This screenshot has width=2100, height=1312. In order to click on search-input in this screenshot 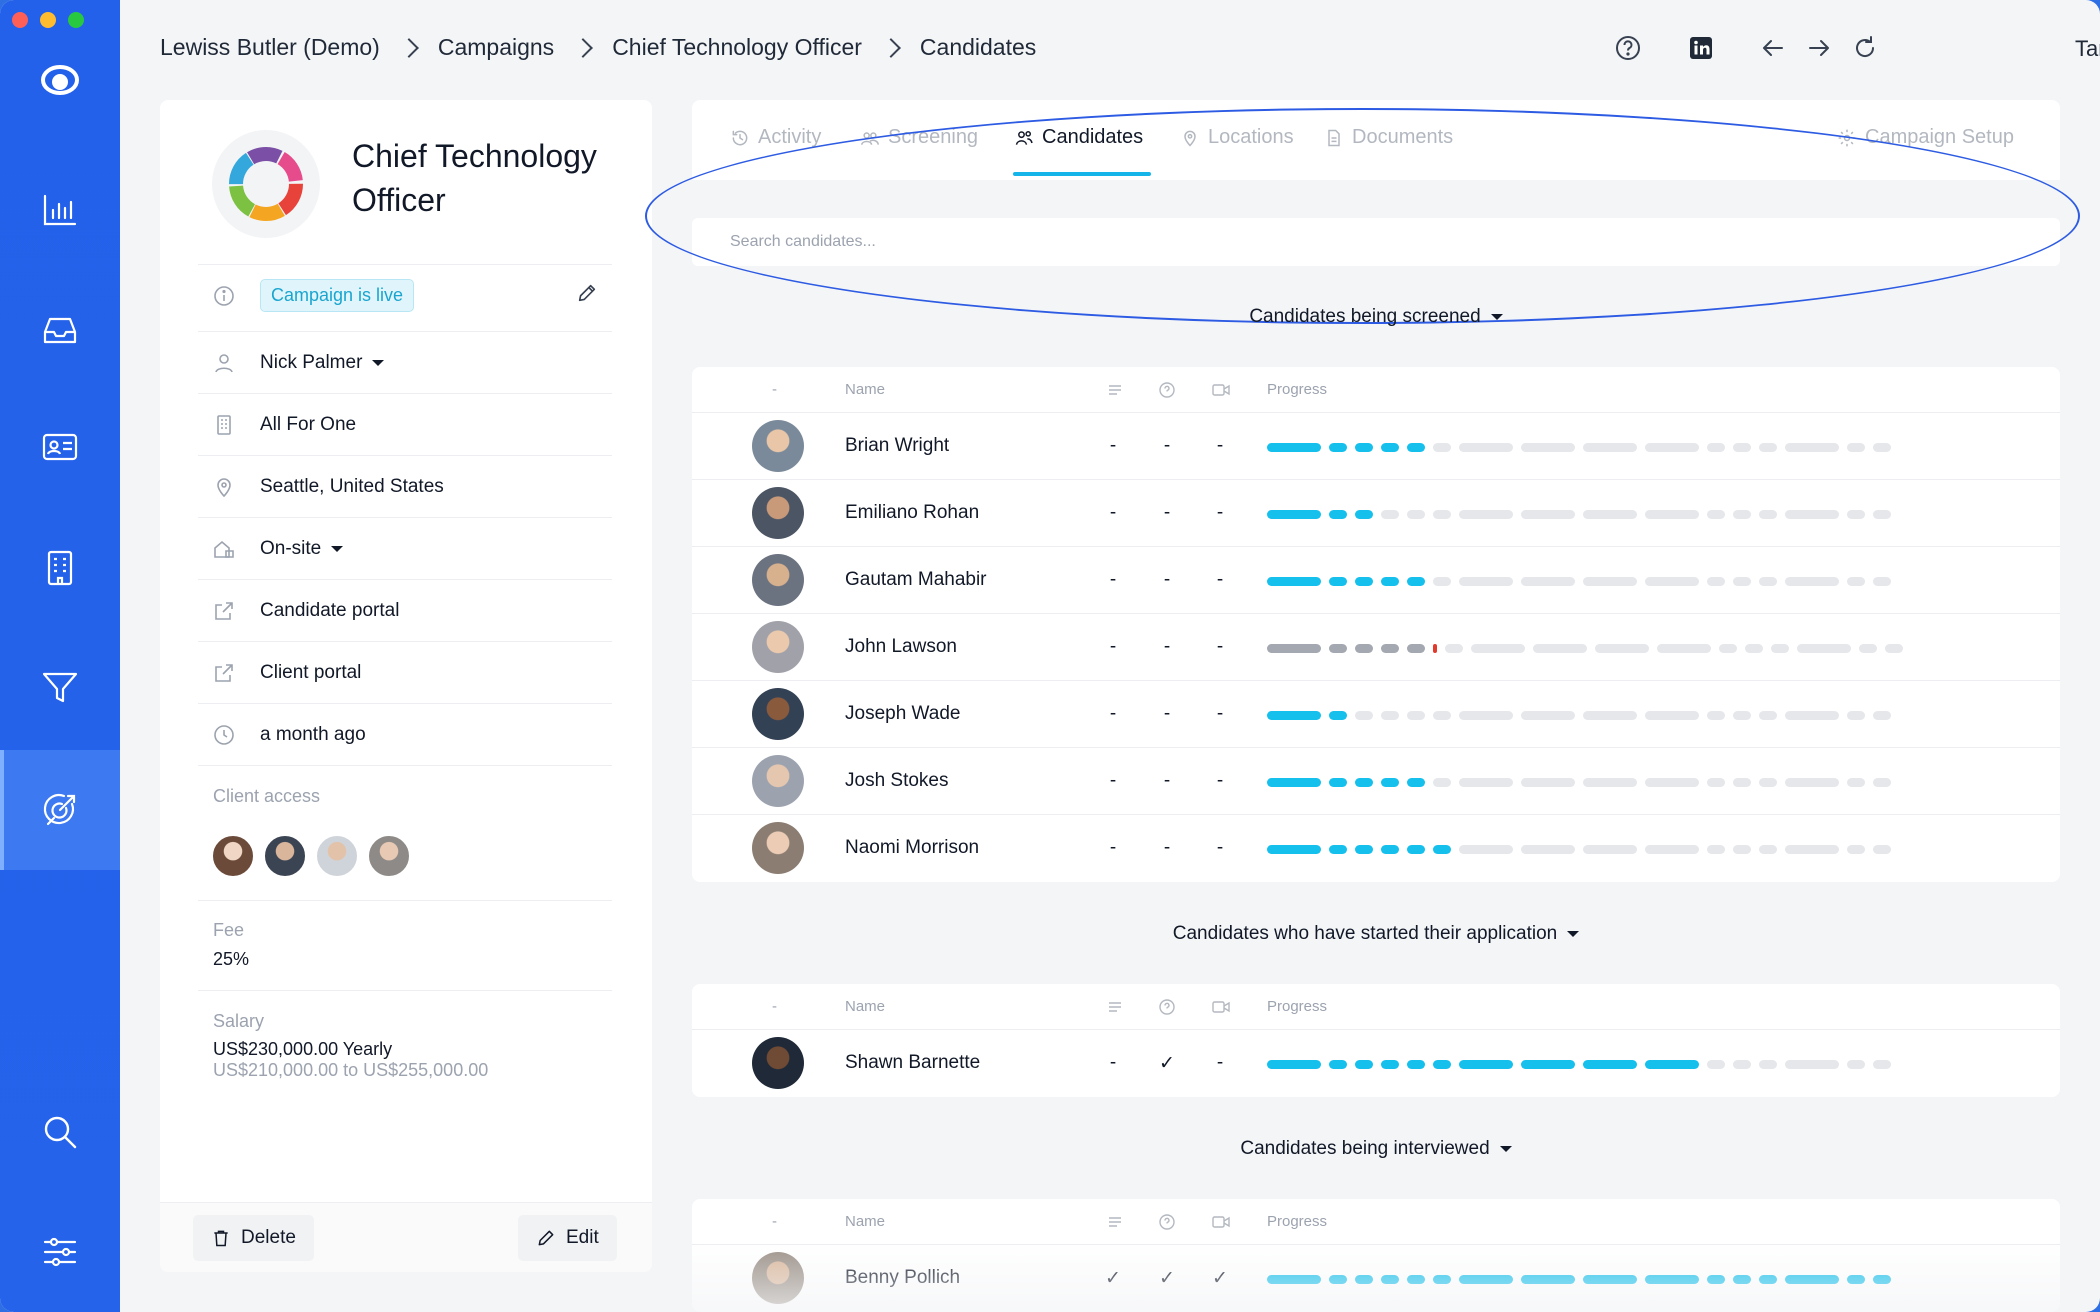, I will do `click(1376, 242)`.